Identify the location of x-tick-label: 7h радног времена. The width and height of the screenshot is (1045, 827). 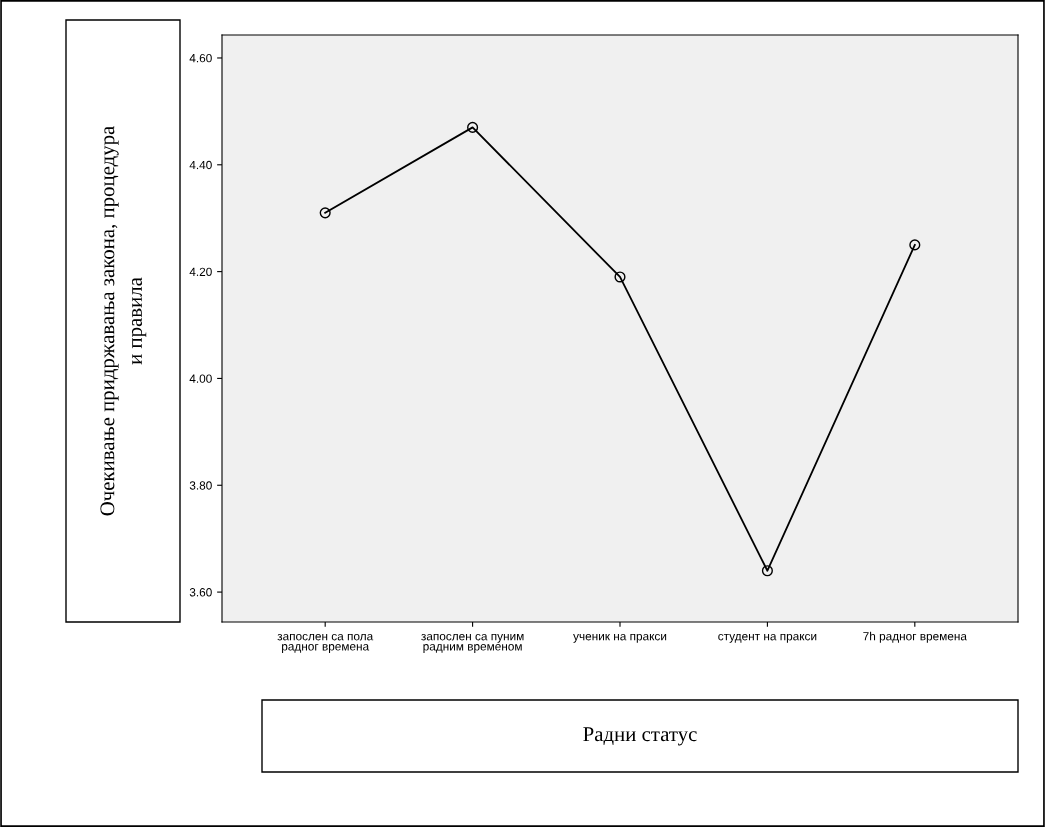
(915, 637).